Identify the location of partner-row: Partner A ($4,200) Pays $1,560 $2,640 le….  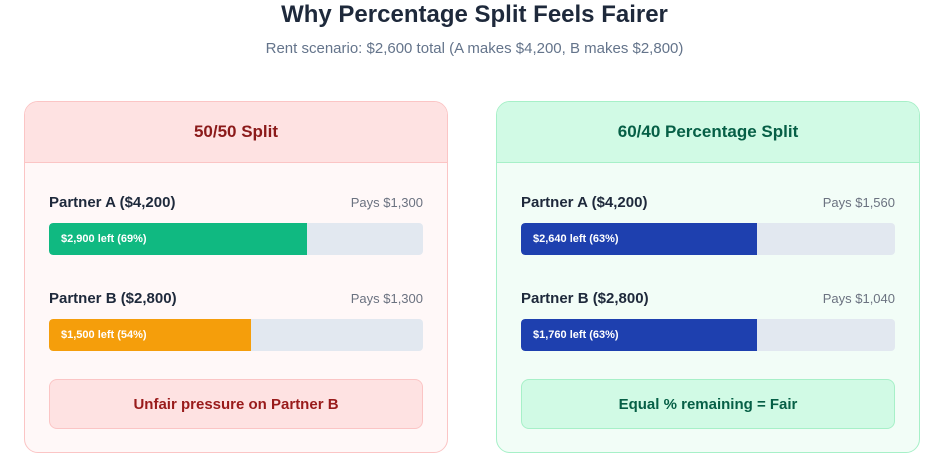
(708, 223).